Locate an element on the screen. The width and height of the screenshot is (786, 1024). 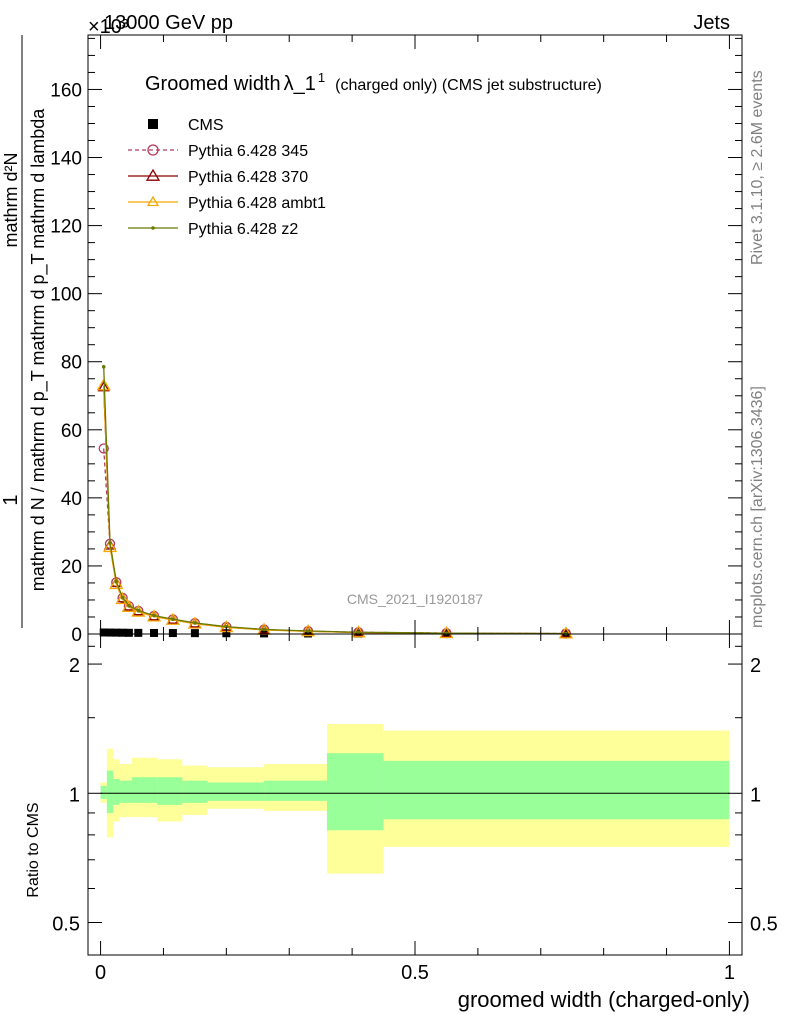
legend-entry: Pythia 6.428 370 is located at coordinates (218, 177).